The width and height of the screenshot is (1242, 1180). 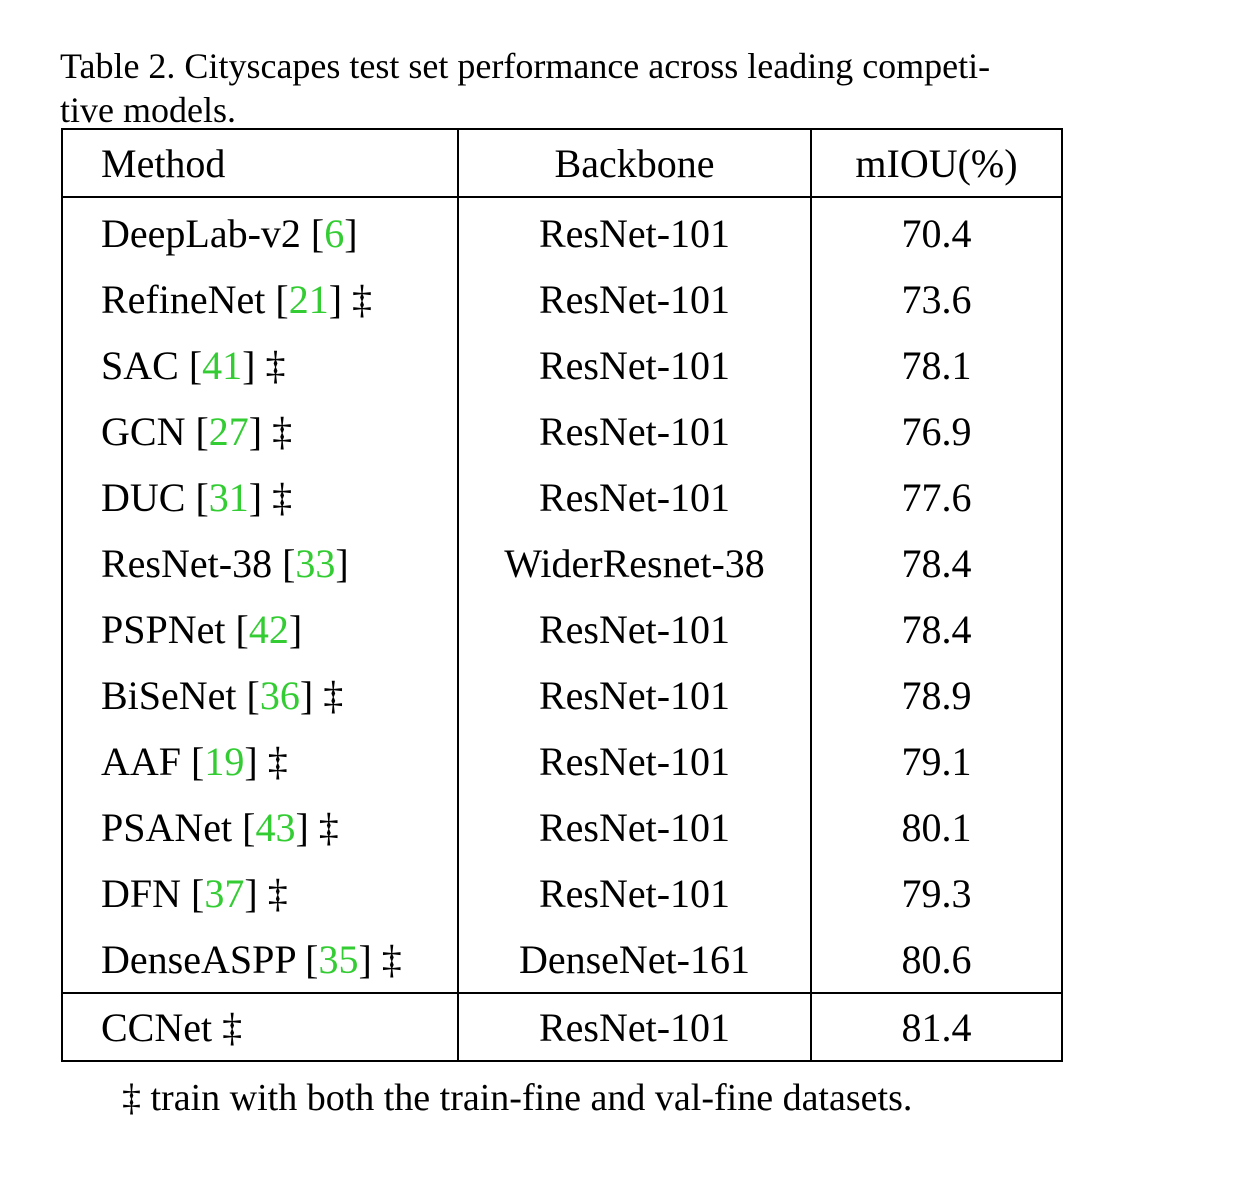 What do you see at coordinates (143, 431) in the screenshot?
I see `method-name: GCN` at bounding box center [143, 431].